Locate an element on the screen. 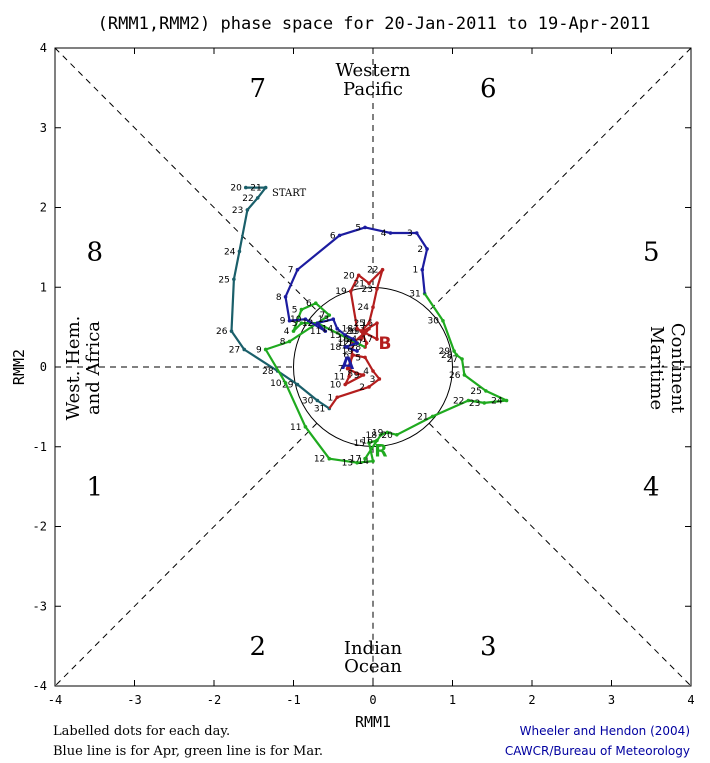  day-label: 22 is located at coordinates (458, 401).